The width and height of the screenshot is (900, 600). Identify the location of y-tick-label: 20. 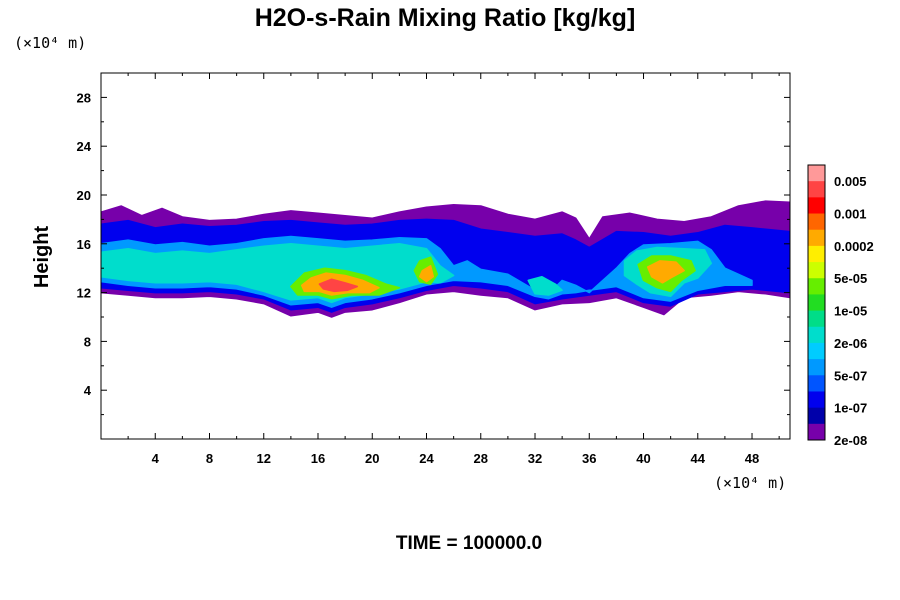
(84, 195).